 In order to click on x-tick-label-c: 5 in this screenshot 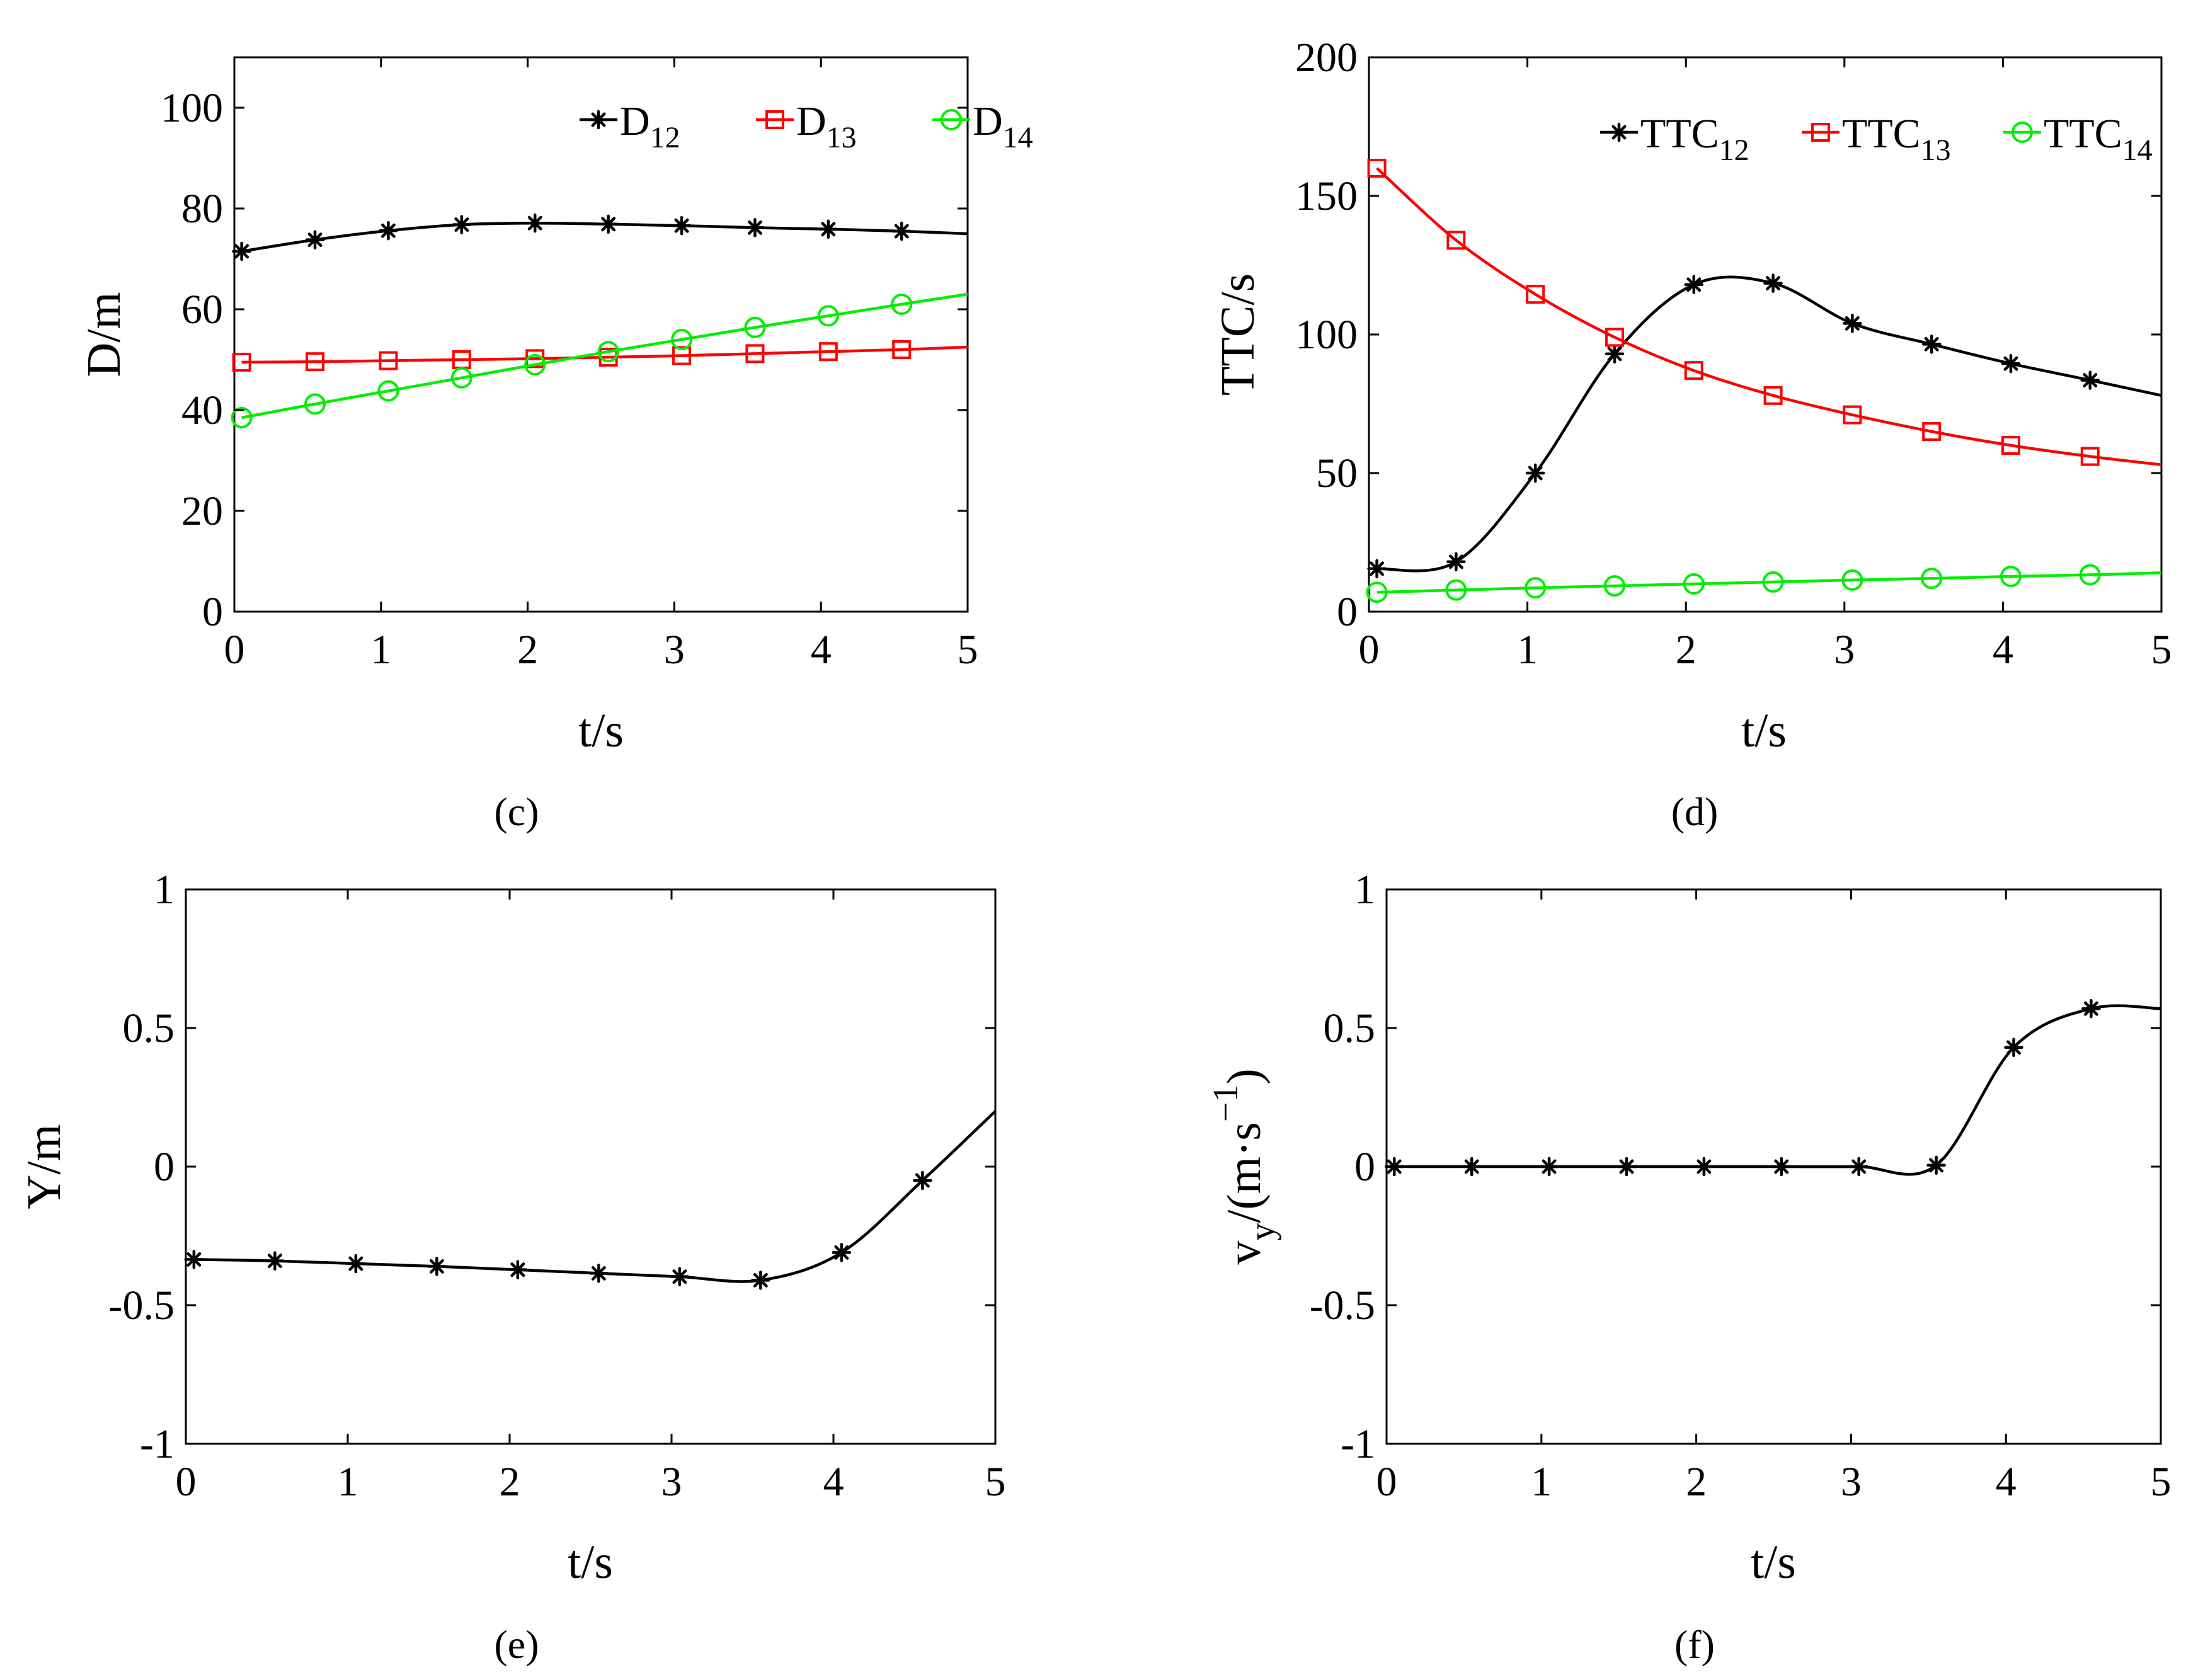, I will do `click(968, 650)`.